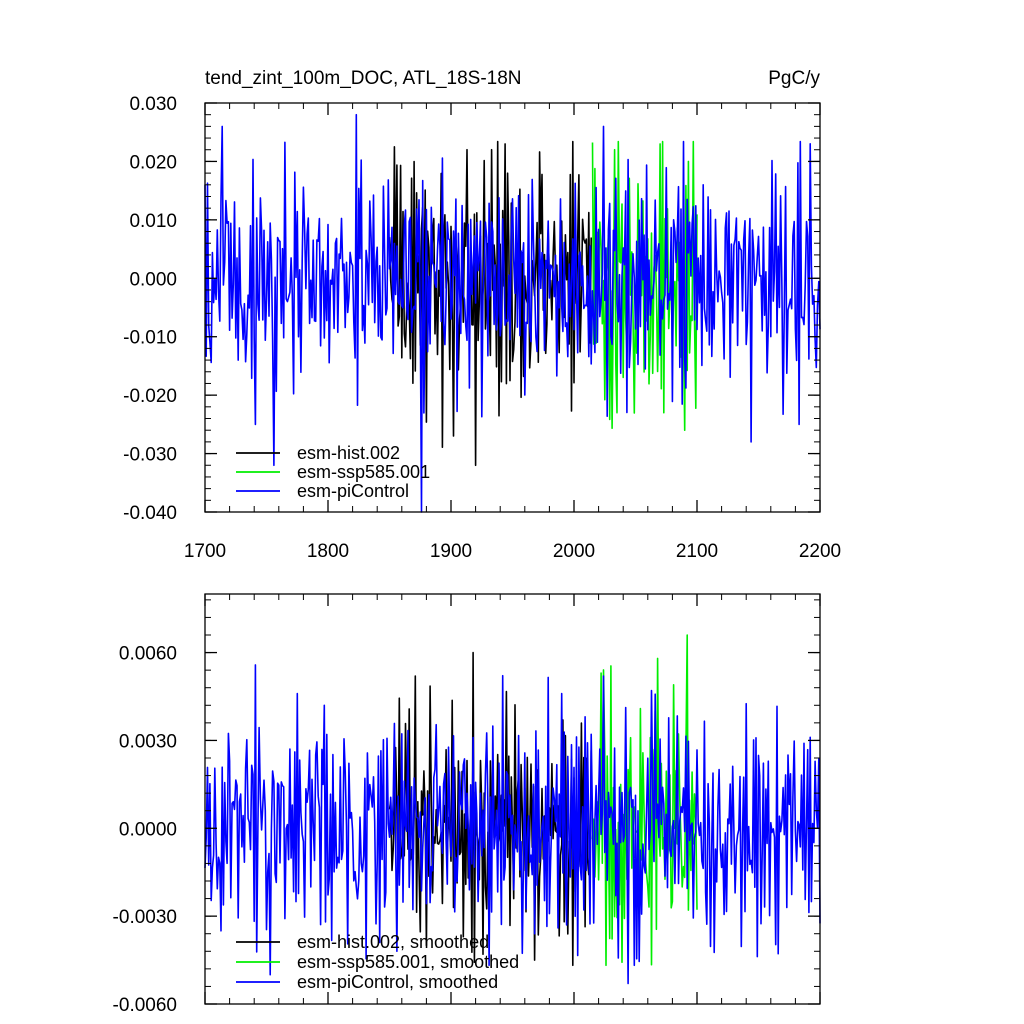 The height and width of the screenshot is (1024, 1024). I want to click on y-tick-label: -0.040, so click(150, 513).